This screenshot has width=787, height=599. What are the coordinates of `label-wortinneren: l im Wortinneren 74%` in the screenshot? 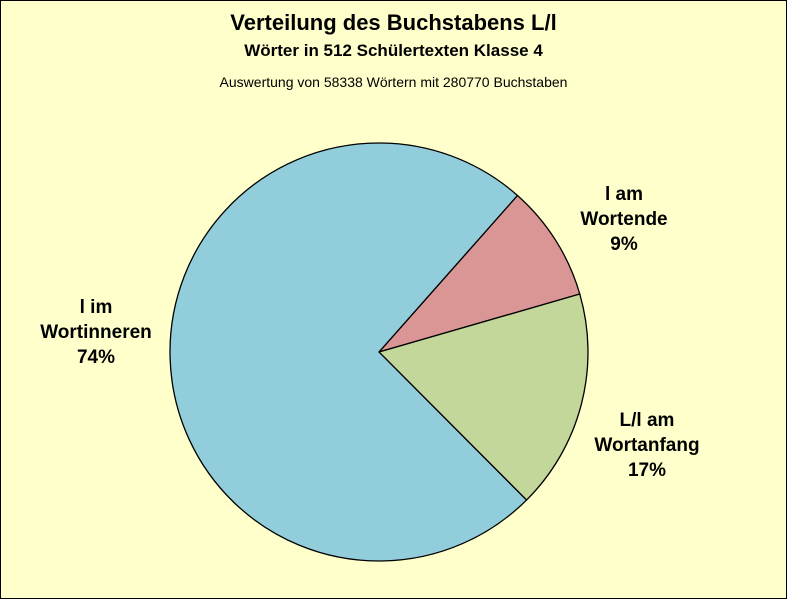 It's located at (96, 332).